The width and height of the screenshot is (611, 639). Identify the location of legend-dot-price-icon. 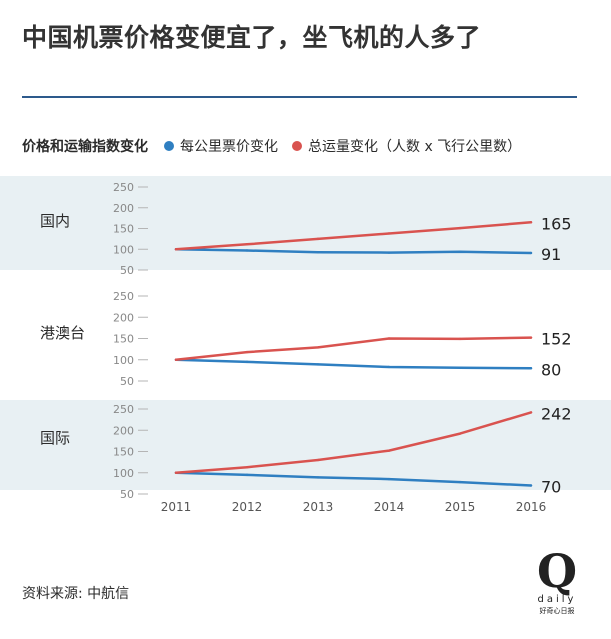
(169, 146).